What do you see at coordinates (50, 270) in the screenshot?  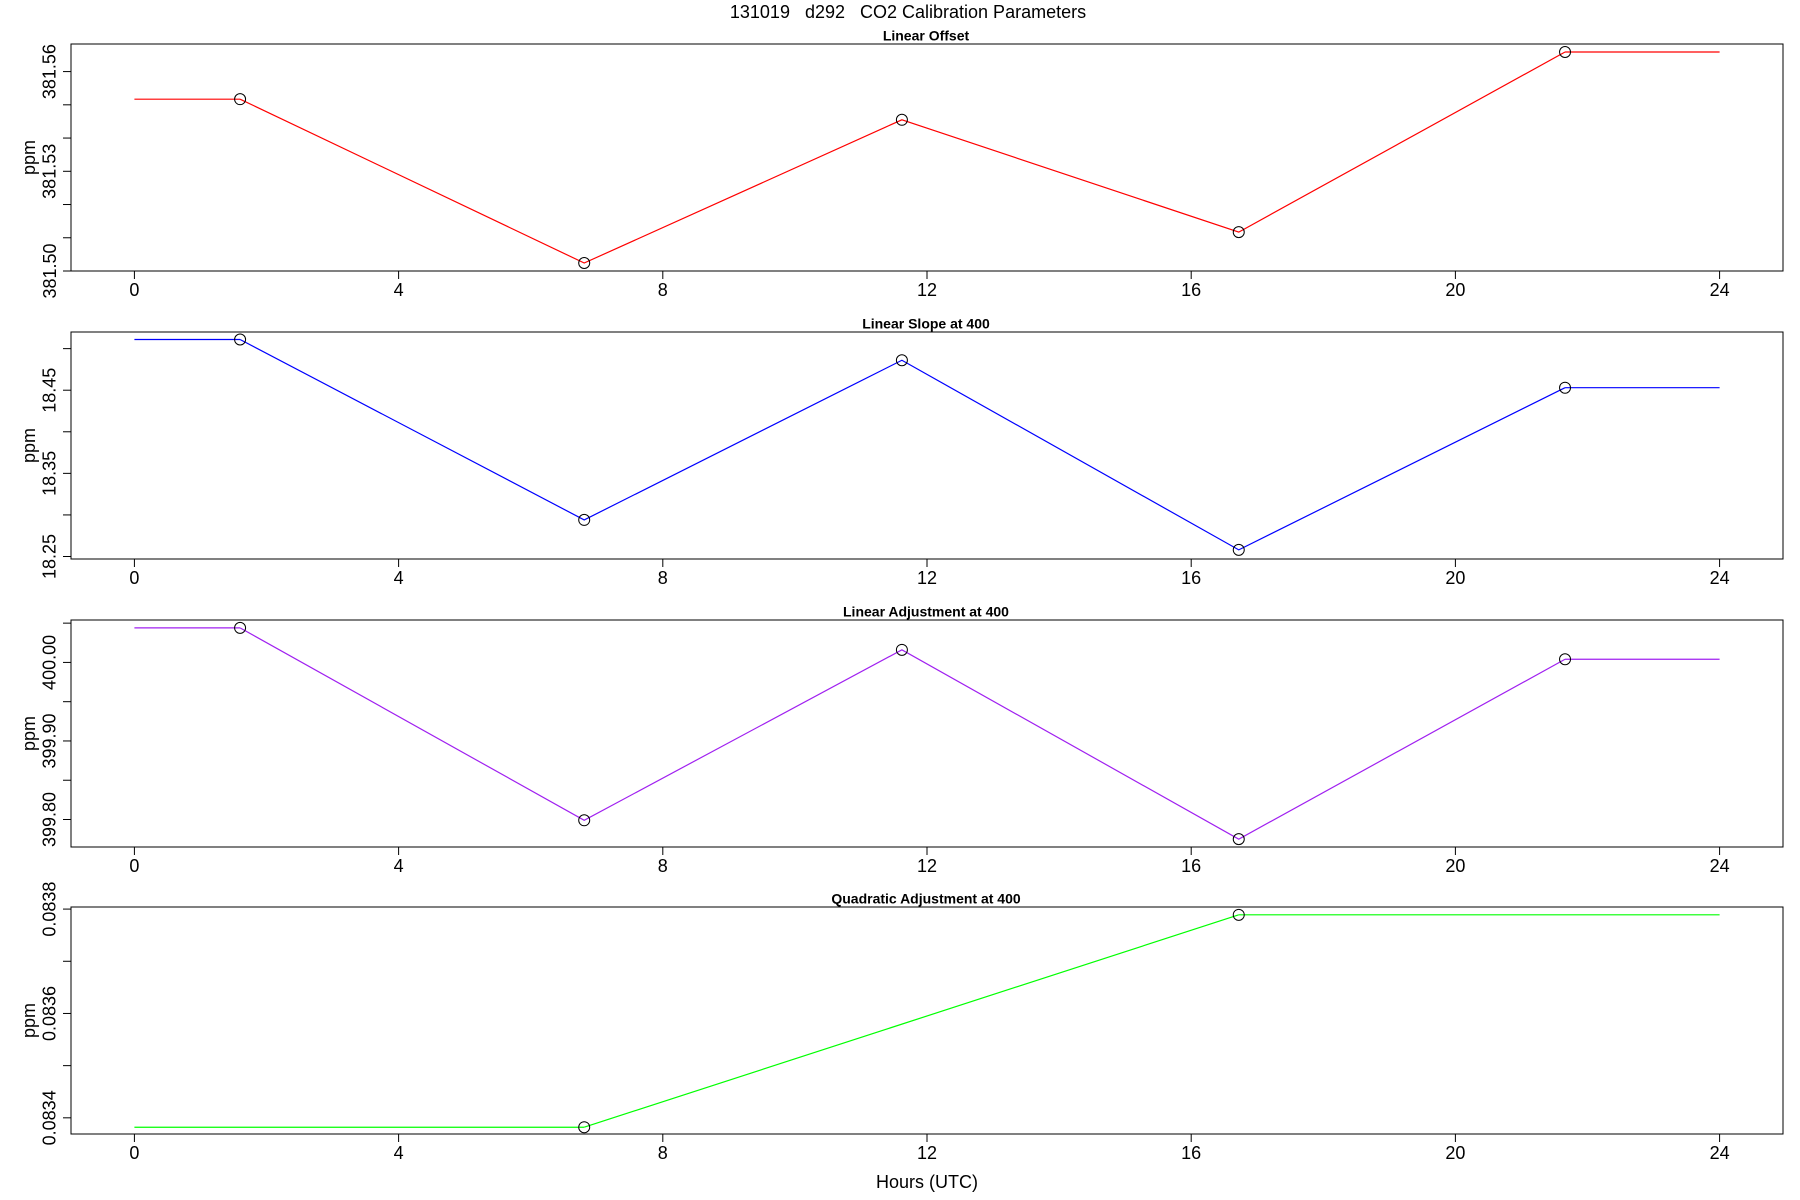 I see `y-tick-label: 381.50` at bounding box center [50, 270].